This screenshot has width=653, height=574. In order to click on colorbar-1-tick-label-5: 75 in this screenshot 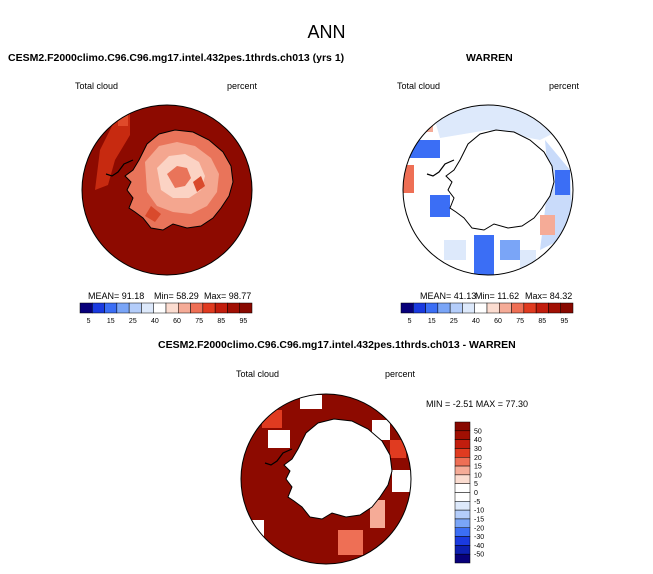, I will do `click(520, 321)`.